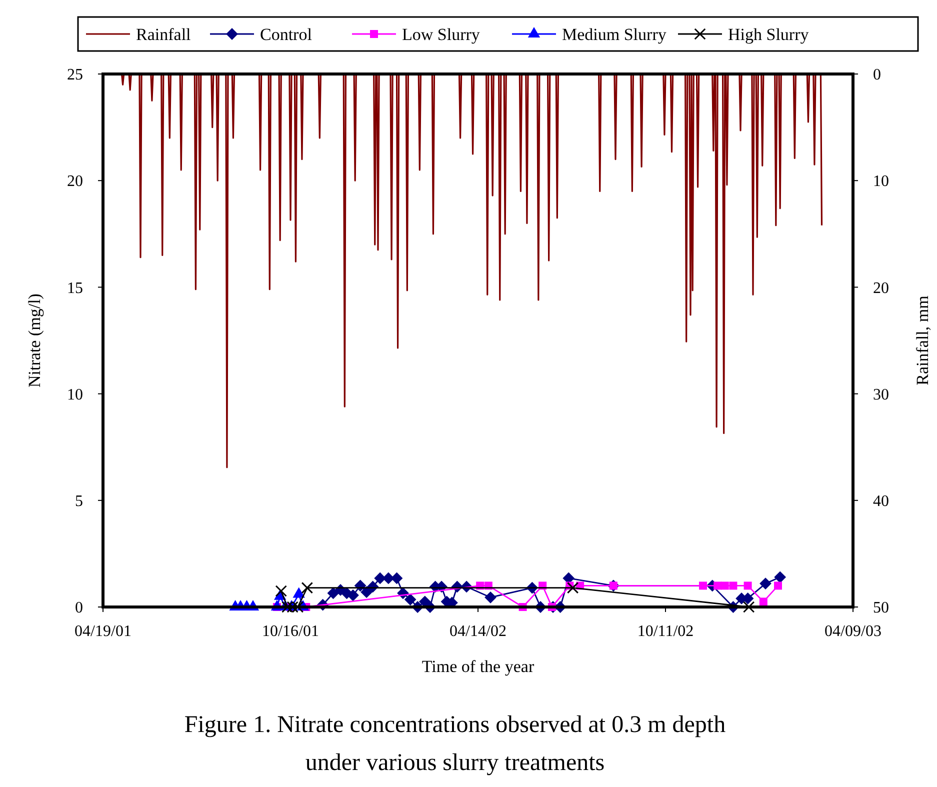 This screenshot has width=937, height=787. I want to click on y-tick-label: 5, so click(79, 501).